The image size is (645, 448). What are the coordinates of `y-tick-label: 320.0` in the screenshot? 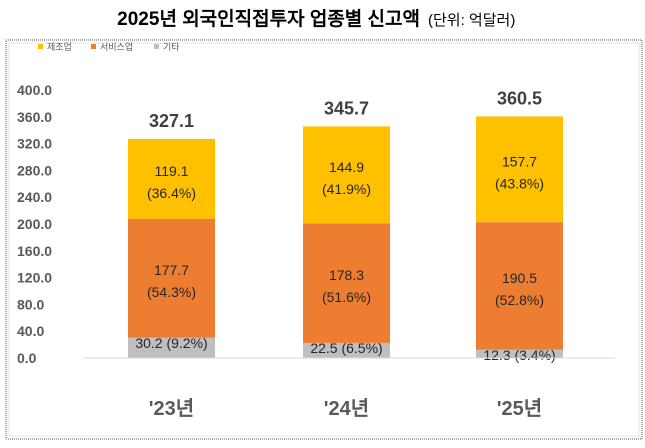 It's located at (34, 144).